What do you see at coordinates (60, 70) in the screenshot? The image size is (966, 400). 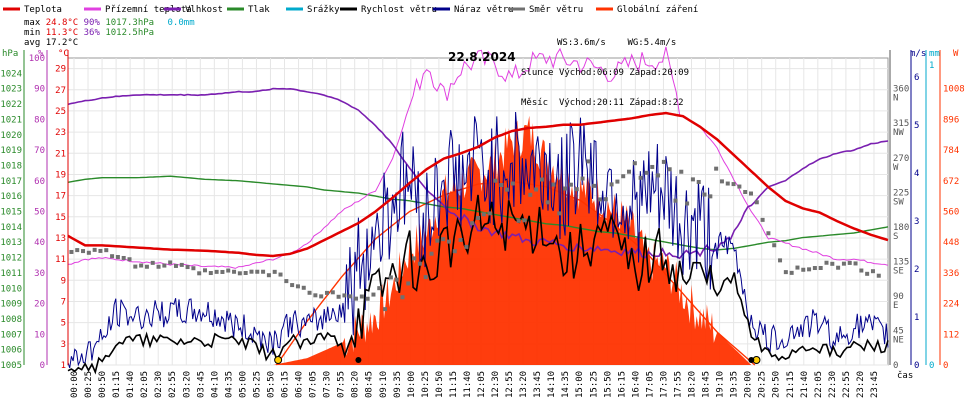 I see `axis-temperature-tick: 29` at bounding box center [60, 70].